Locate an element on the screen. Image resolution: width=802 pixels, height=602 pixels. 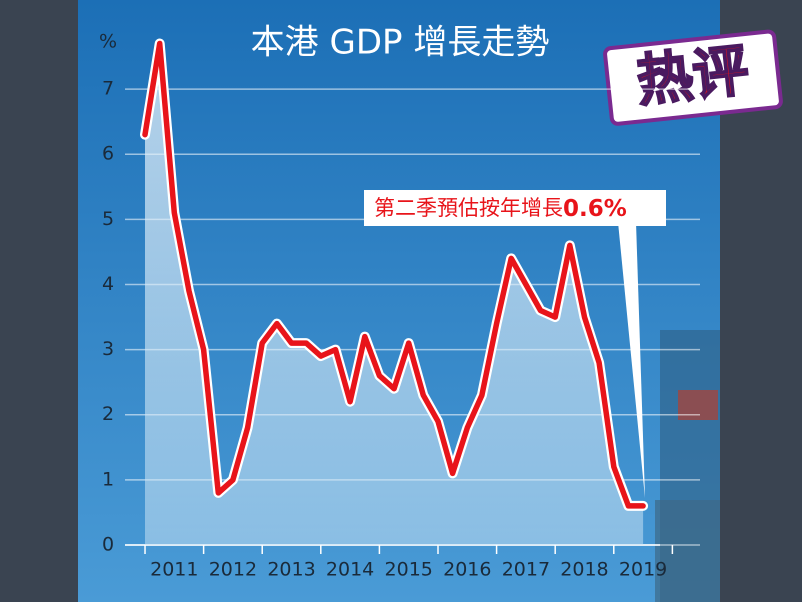
y-tick-label: 5 is located at coordinates (108, 219).